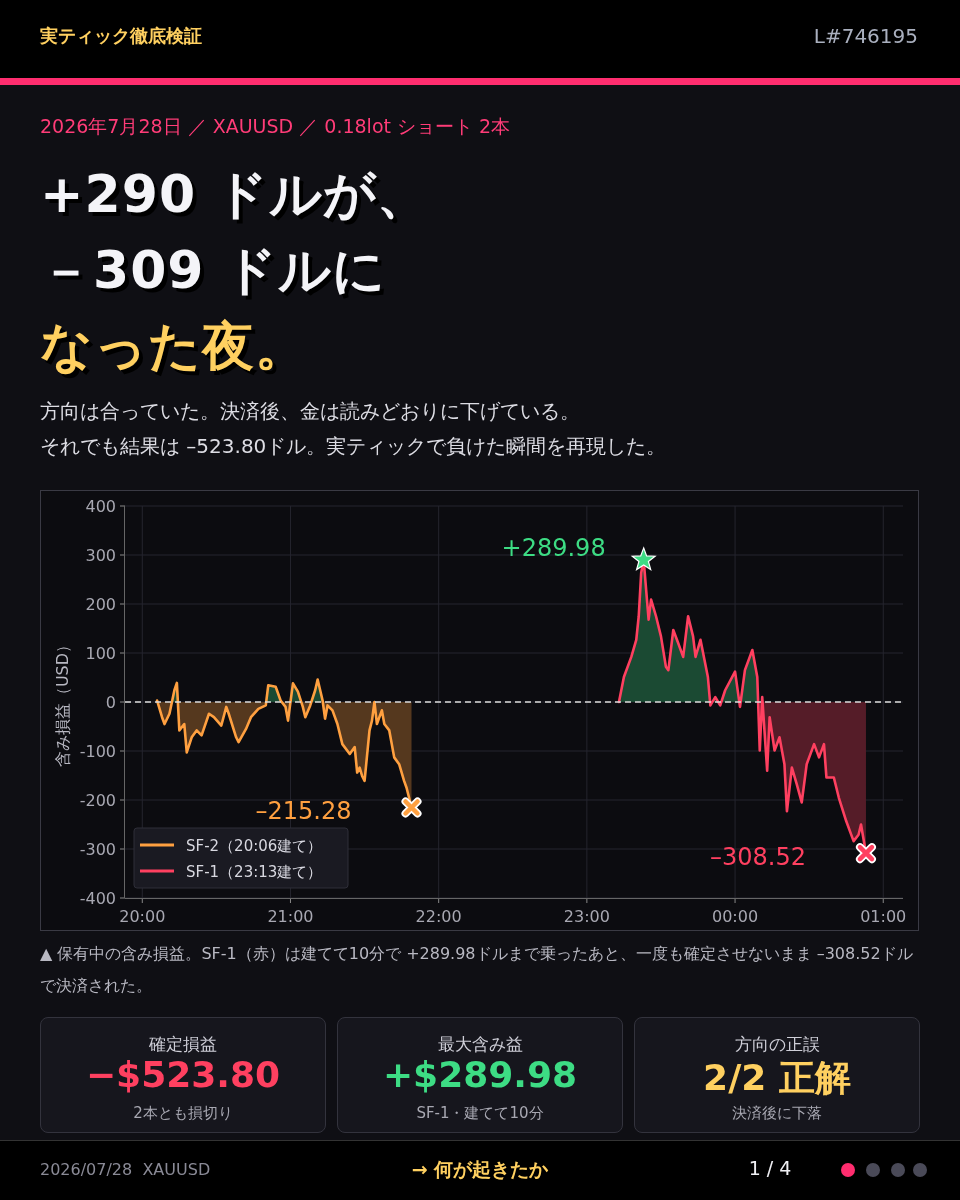 This screenshot has height=1200, width=960. I want to click on text: +$289.98, so click(480, 1074).